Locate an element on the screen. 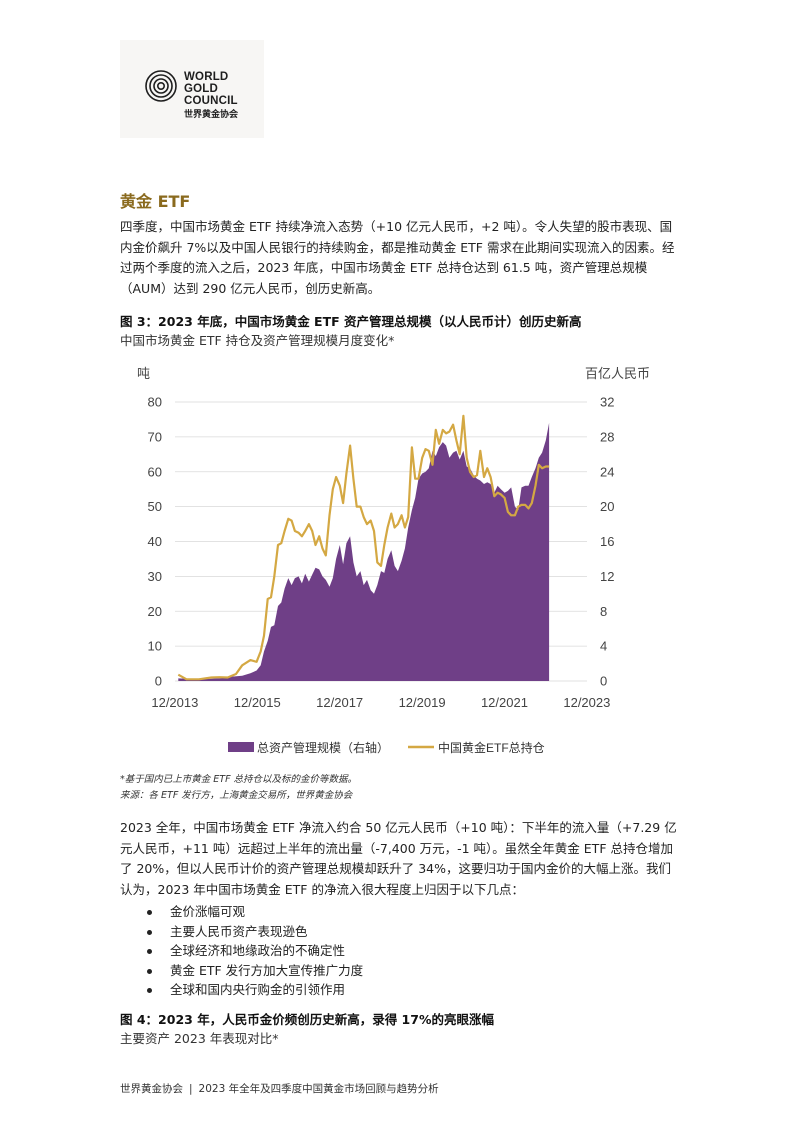 The height and width of the screenshot is (1122, 793). y-tick-label-left: 40 is located at coordinates (155, 541).